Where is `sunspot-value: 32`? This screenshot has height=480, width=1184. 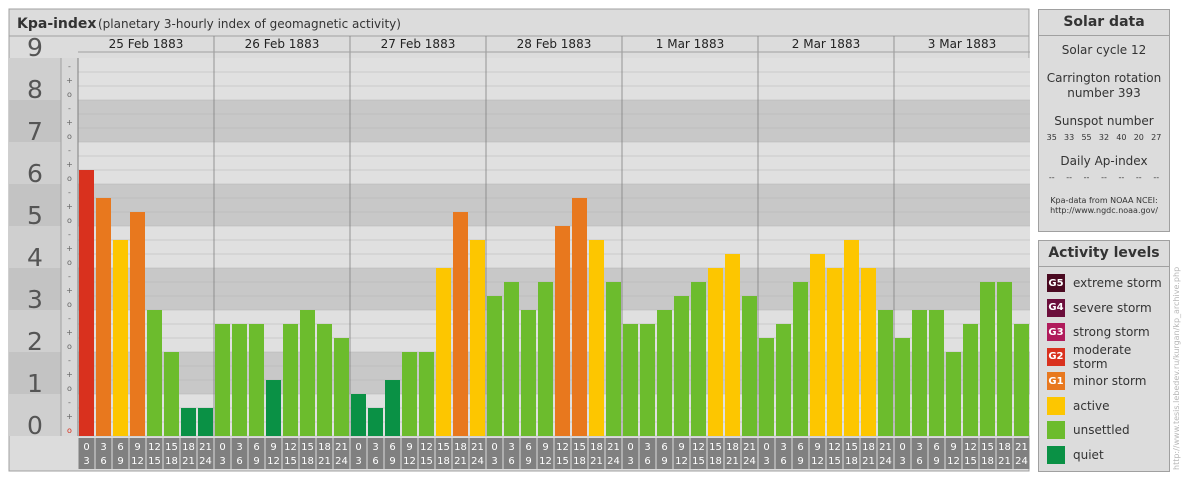
sunspot-value: 32 is located at coordinates (1104, 137).